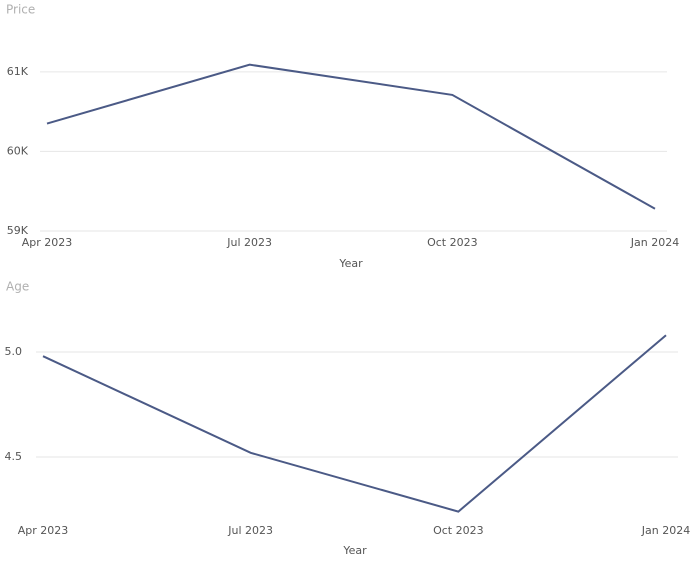 This screenshot has height=565, width=692. I want to click on y-tick-label: 61K, so click(18, 71).